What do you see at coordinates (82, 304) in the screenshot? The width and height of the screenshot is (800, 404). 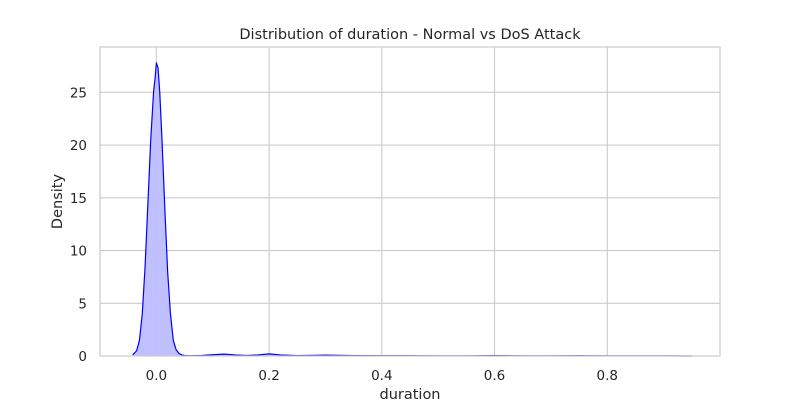 I see `y-tick-label: 5` at bounding box center [82, 304].